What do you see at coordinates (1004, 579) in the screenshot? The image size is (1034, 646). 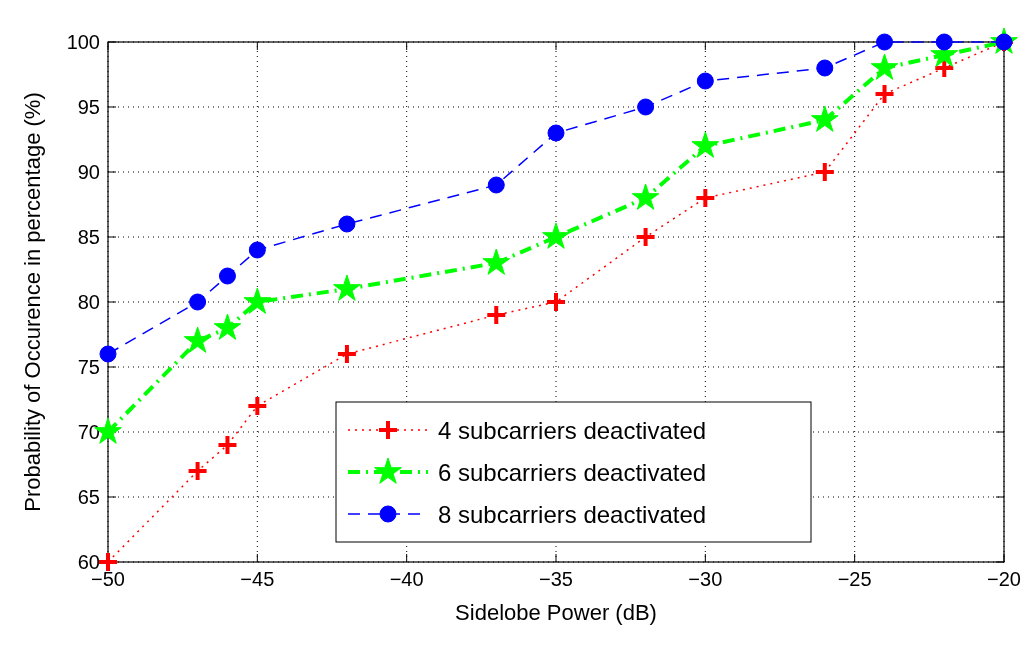 I see `x-tick-label: −20` at bounding box center [1004, 579].